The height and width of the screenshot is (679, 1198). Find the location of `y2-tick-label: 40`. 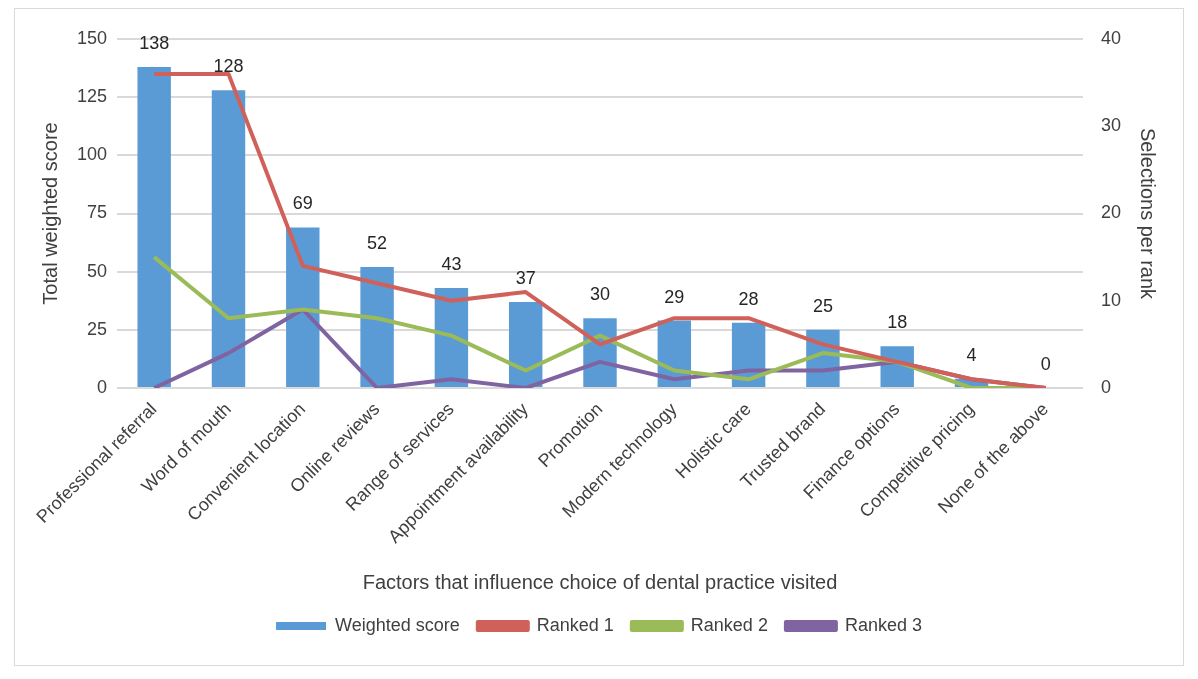

y2-tick-label: 40 is located at coordinates (1111, 37).